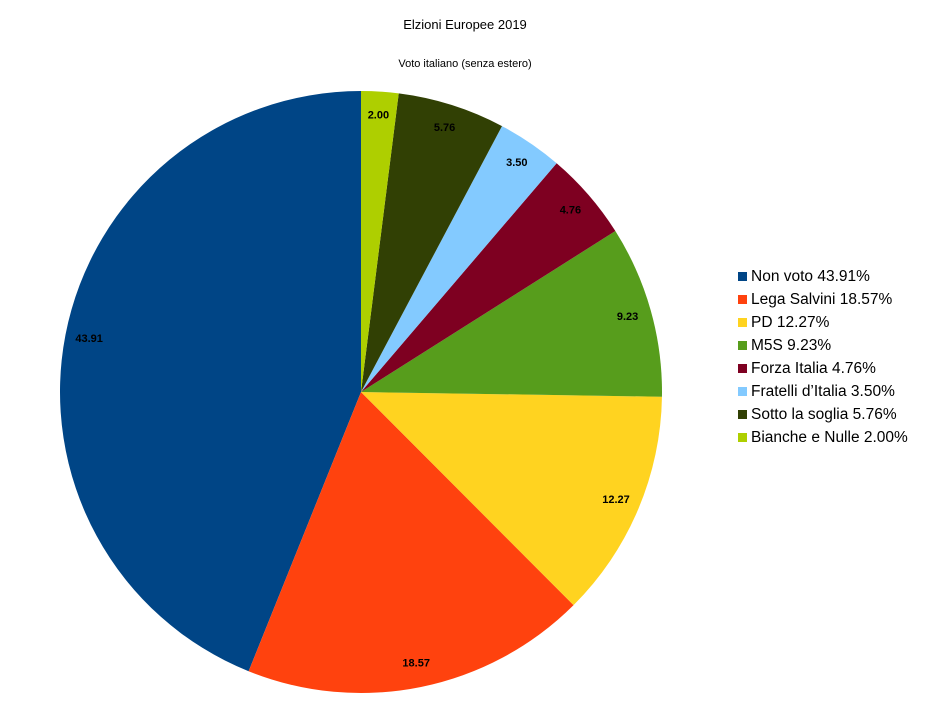 This screenshot has width=941, height=711. What do you see at coordinates (444, 128) in the screenshot?
I see `slice-value-label: 5.76` at bounding box center [444, 128].